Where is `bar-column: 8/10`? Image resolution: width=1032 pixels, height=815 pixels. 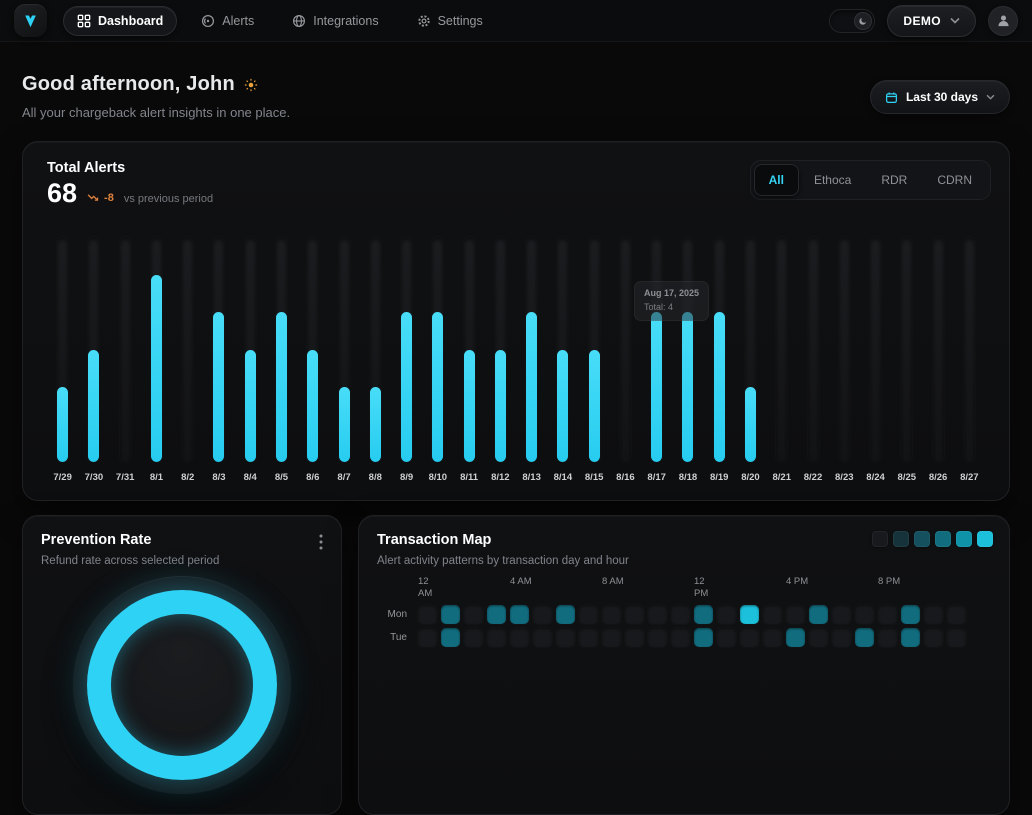 bar-column: 8/10 is located at coordinates (437, 365).